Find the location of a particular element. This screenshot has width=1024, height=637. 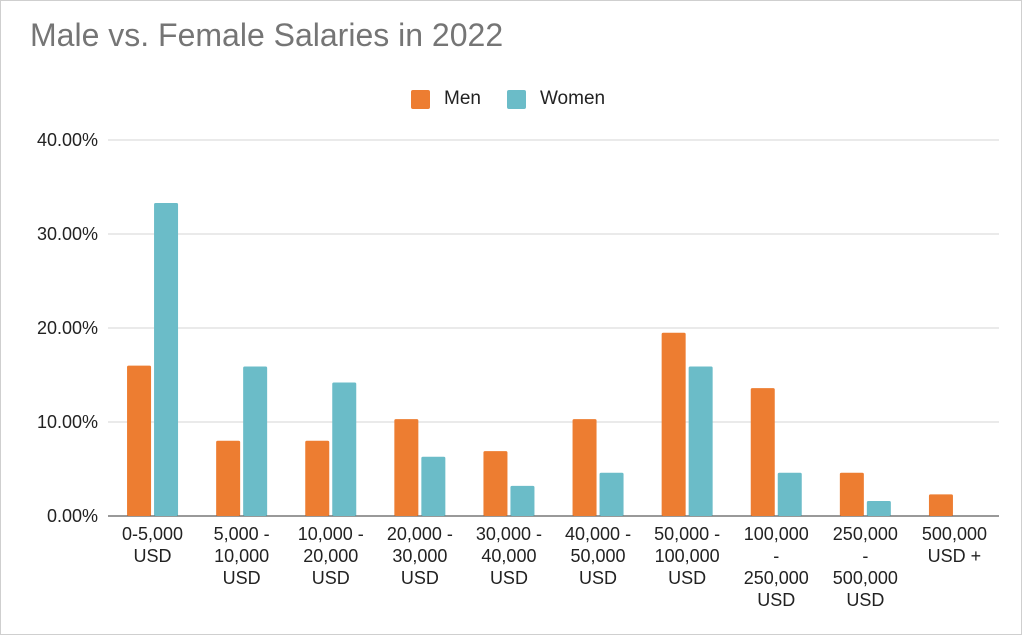

y-tick-label: 20.00% is located at coordinates (67, 328).